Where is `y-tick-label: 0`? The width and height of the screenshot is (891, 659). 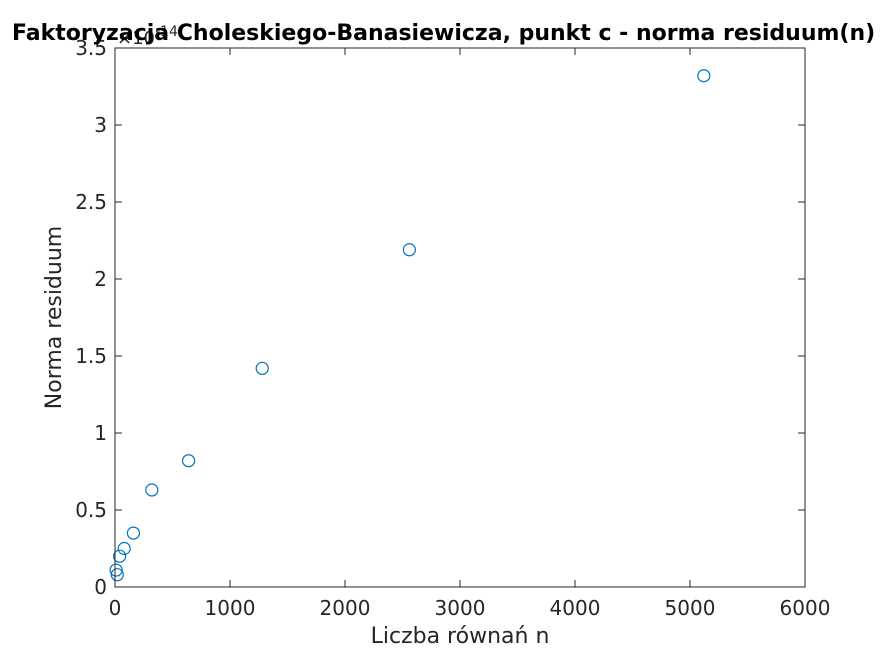 y-tick-label: 0 is located at coordinates (100, 587).